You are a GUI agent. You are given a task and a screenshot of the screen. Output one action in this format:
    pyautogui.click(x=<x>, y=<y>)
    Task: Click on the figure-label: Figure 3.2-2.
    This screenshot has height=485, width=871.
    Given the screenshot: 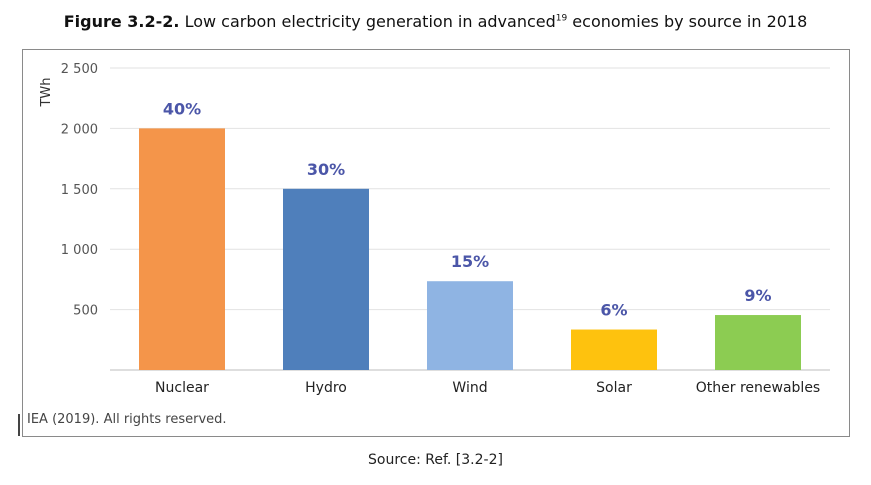 What is the action you would take?
    pyautogui.click(x=121, y=21)
    